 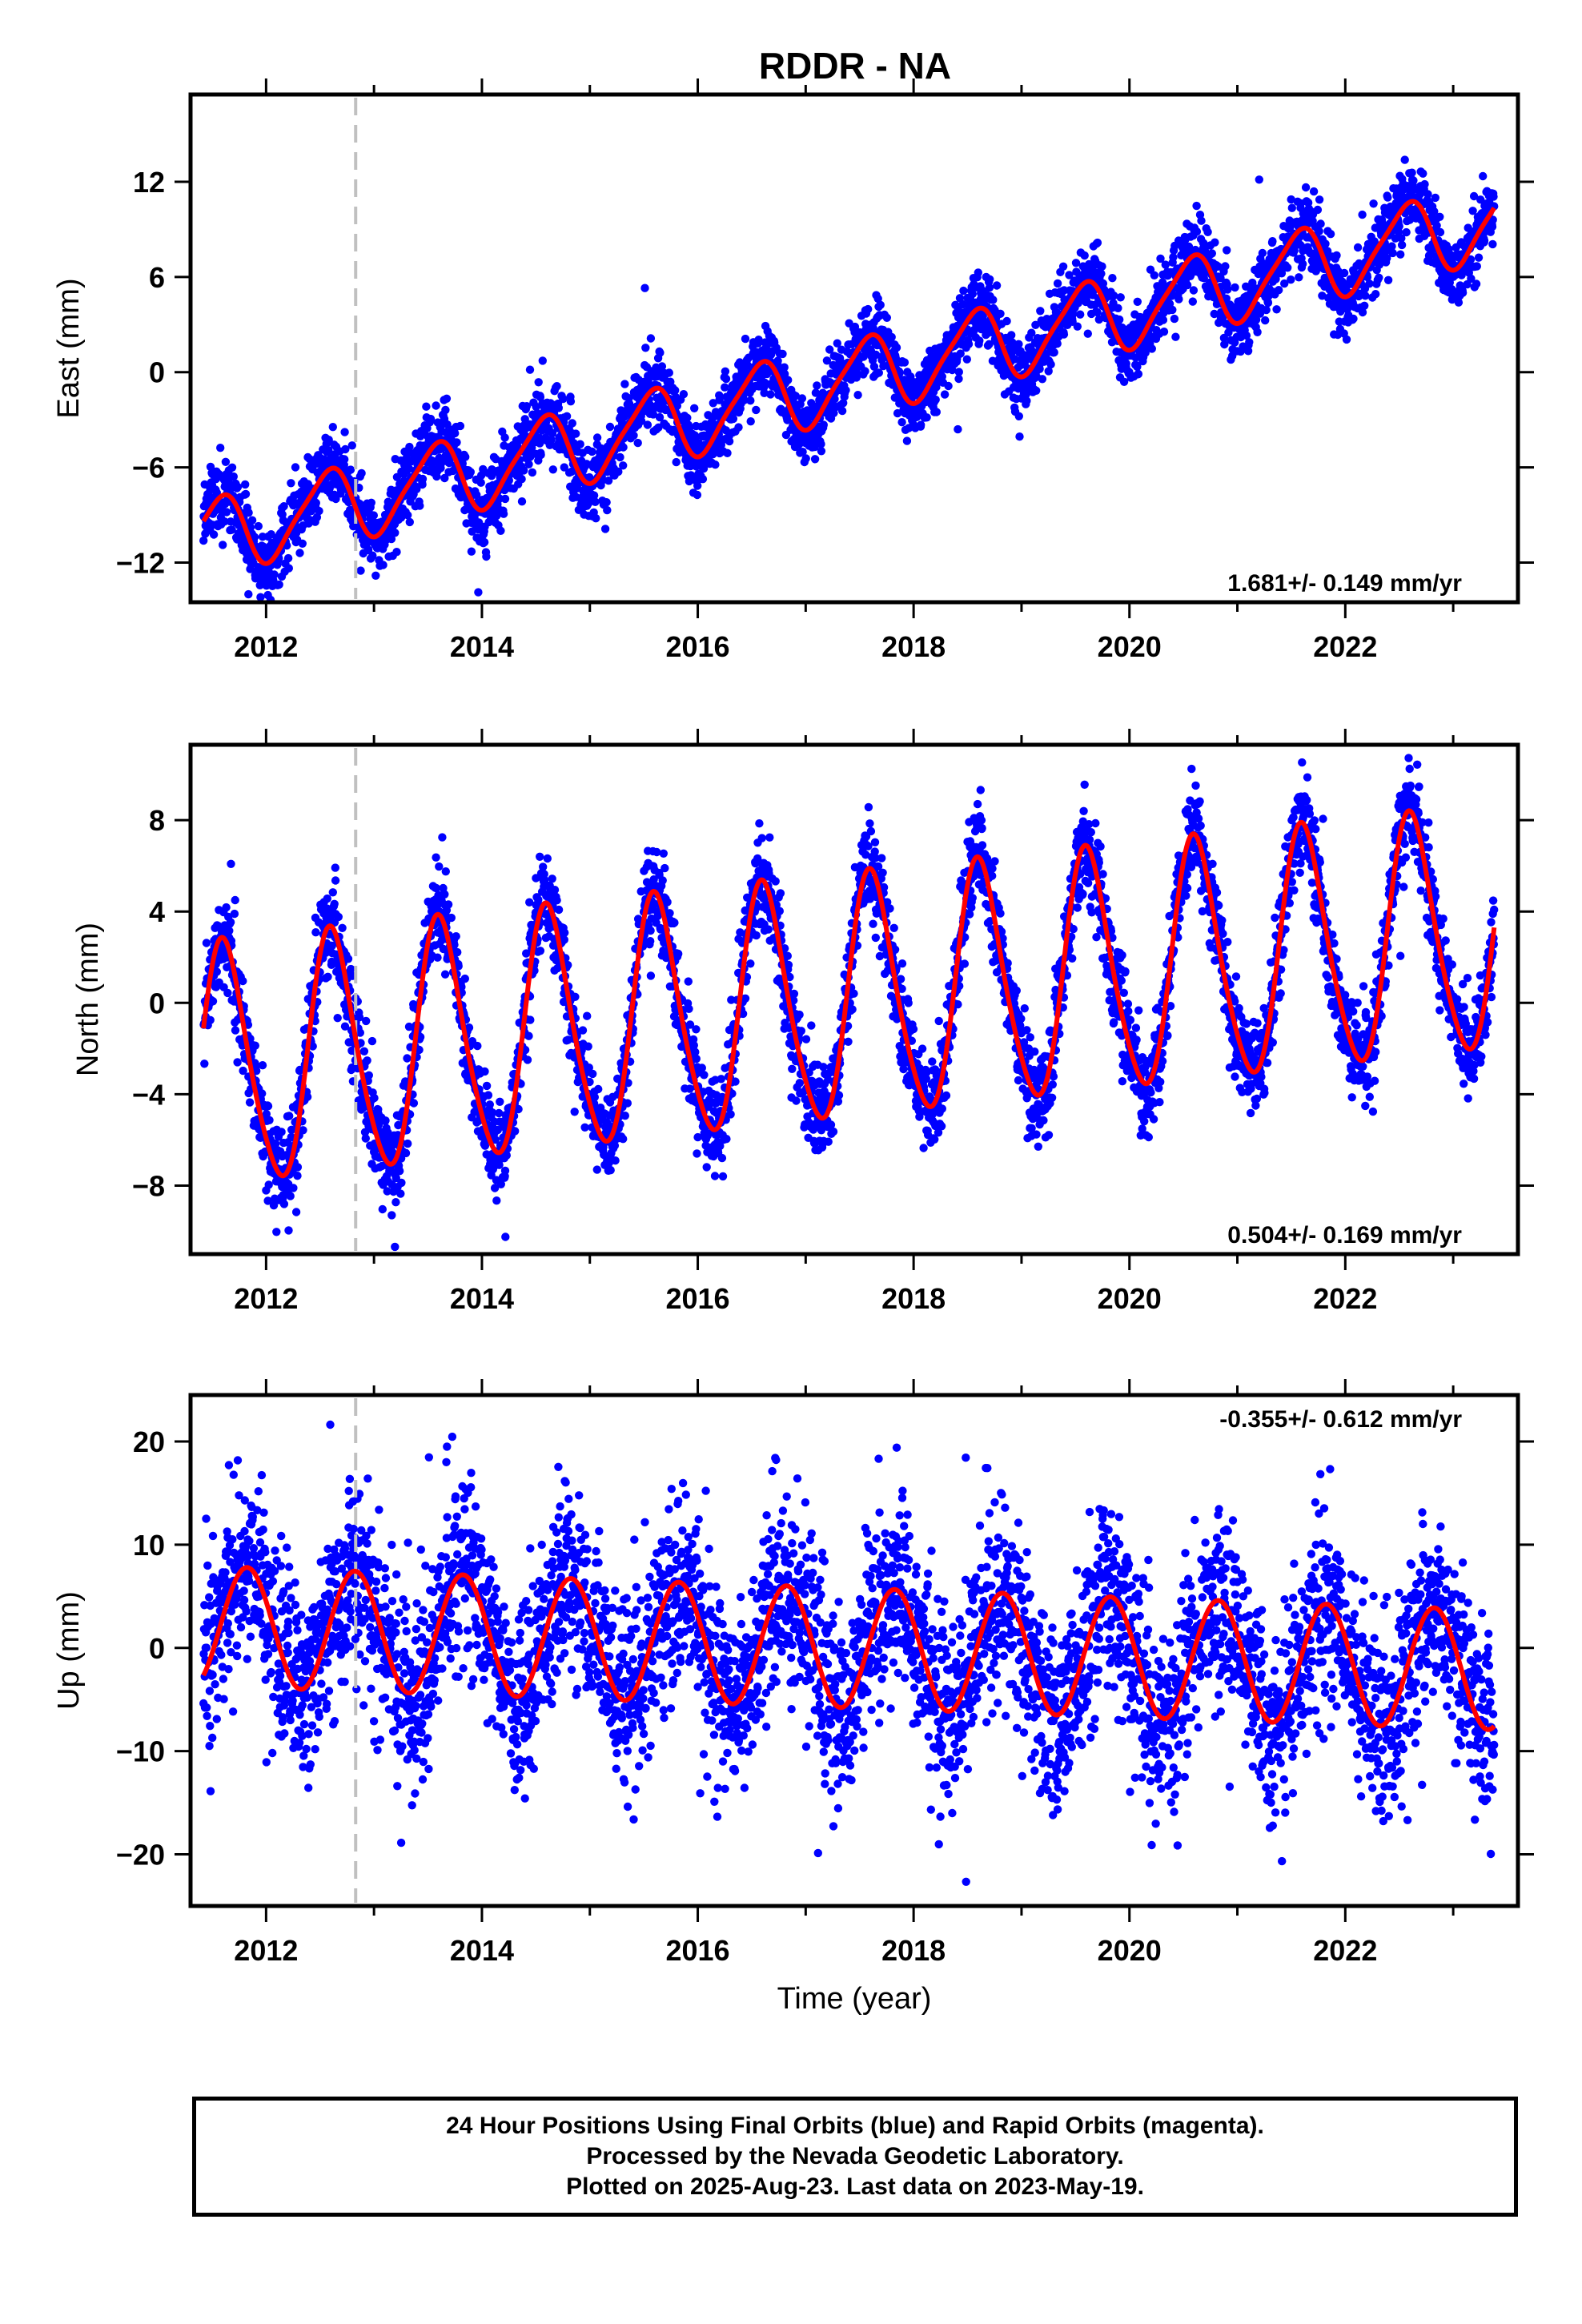 I want to click on x-tick-label: 2012, so click(x=266, y=646).